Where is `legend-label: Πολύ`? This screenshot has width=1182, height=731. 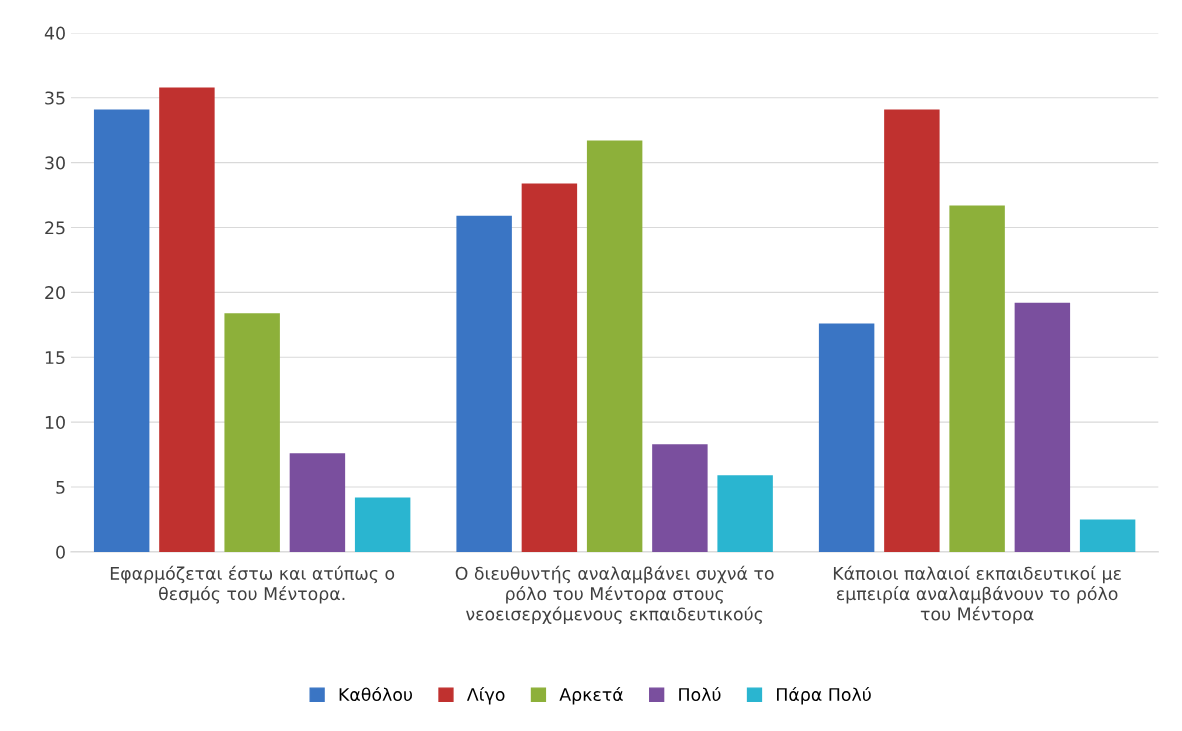
legend-label: Πολύ is located at coordinates (700, 694).